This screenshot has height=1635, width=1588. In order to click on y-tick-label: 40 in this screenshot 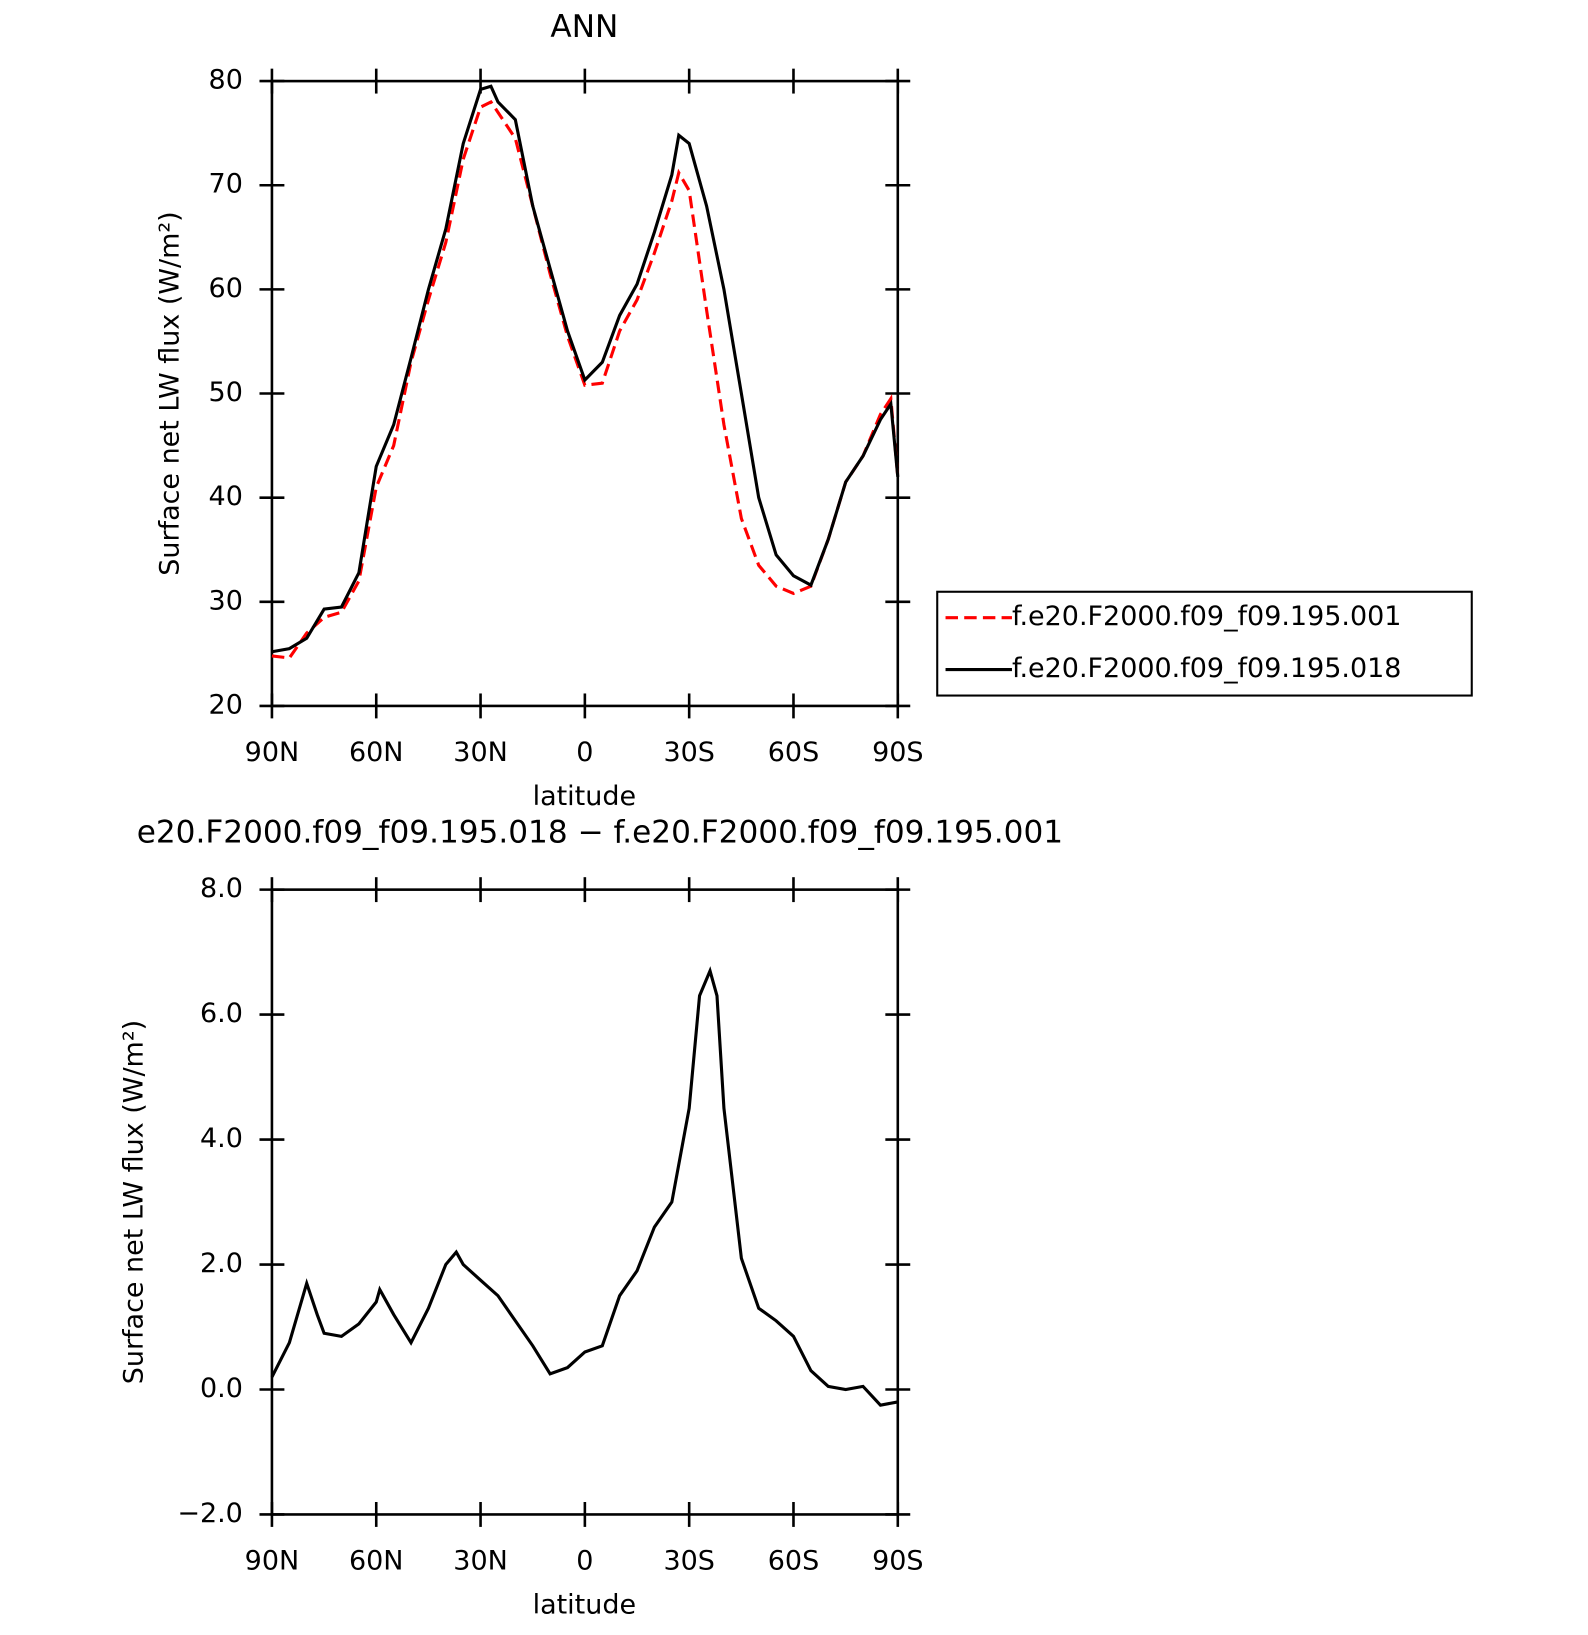, I will do `click(226, 496)`.